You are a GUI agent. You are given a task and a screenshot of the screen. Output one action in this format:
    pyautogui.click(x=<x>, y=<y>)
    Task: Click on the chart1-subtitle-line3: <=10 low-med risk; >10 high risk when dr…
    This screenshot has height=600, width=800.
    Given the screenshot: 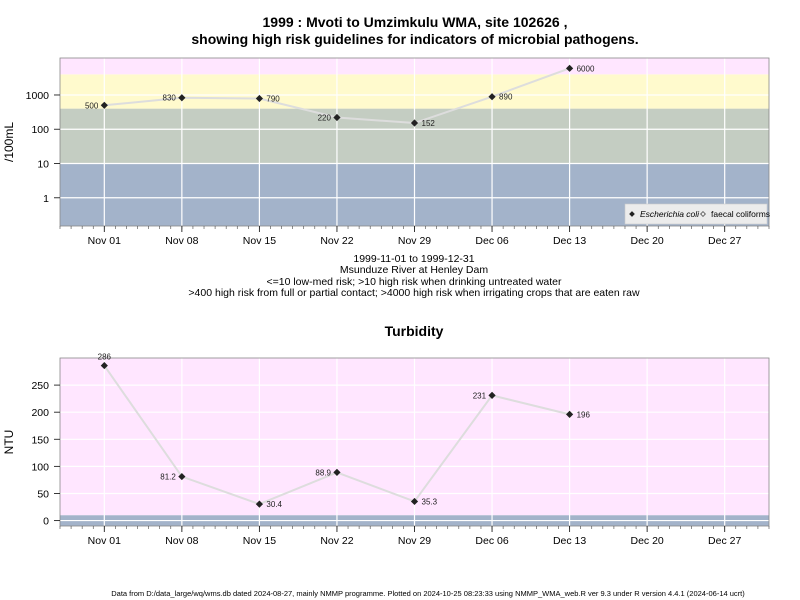 What is the action you would take?
    pyautogui.click(x=414, y=282)
    